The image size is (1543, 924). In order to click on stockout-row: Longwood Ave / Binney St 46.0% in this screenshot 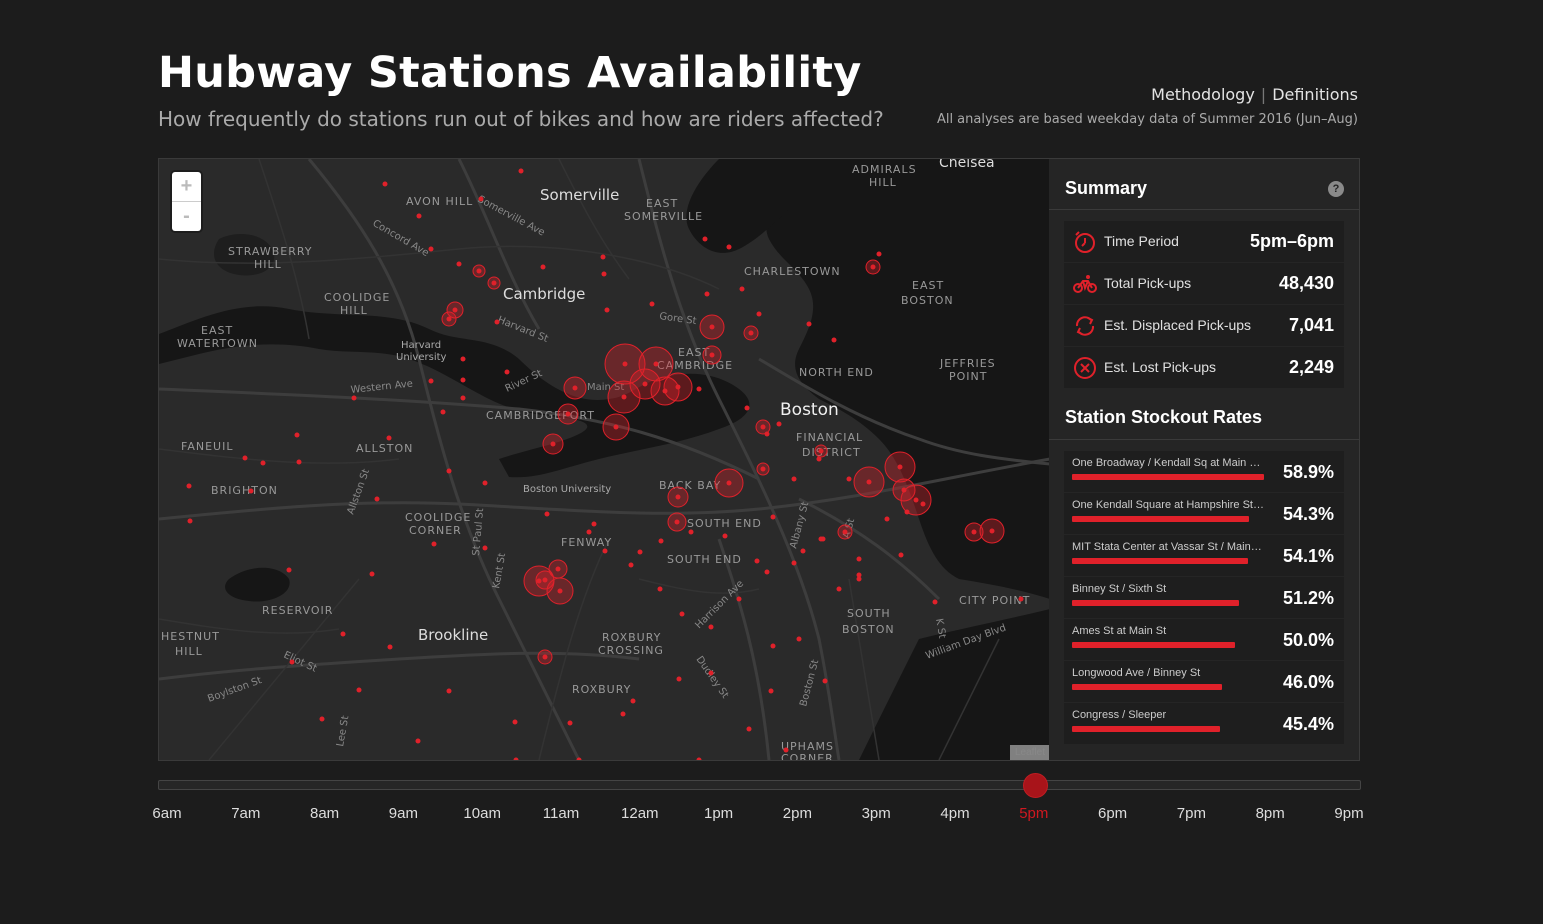, I will do `click(1204, 681)`.